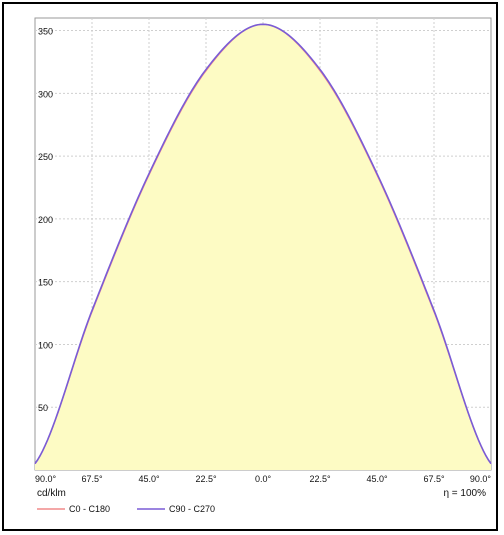  Describe the element at coordinates (126, 509) in the screenshot. I see `legend: C0 - C180 C90 - C270` at that location.